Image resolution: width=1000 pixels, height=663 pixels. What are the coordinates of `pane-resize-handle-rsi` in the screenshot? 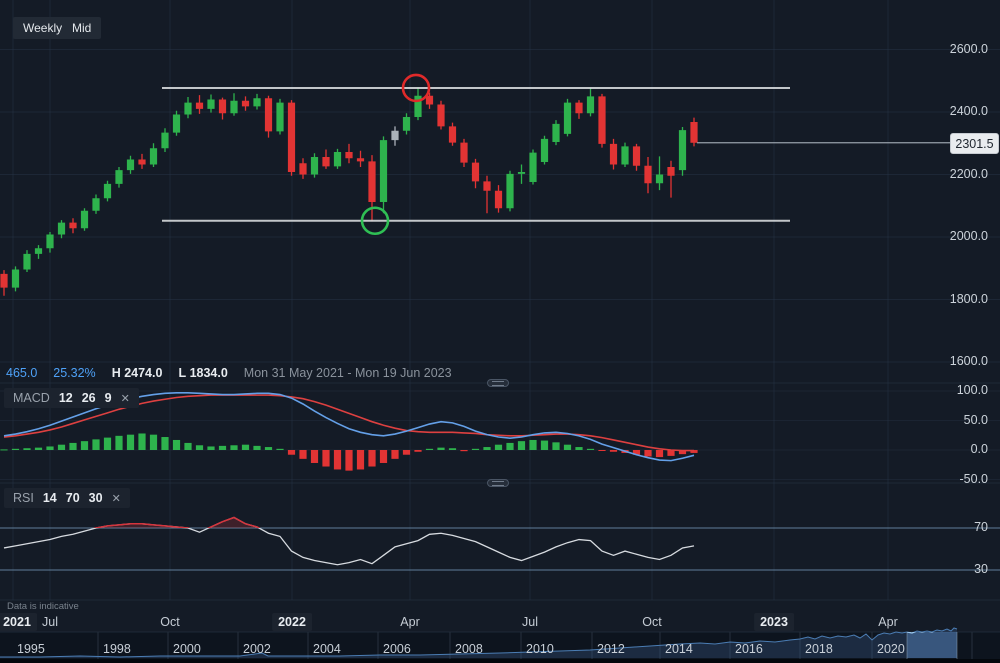 It's located at (498, 483).